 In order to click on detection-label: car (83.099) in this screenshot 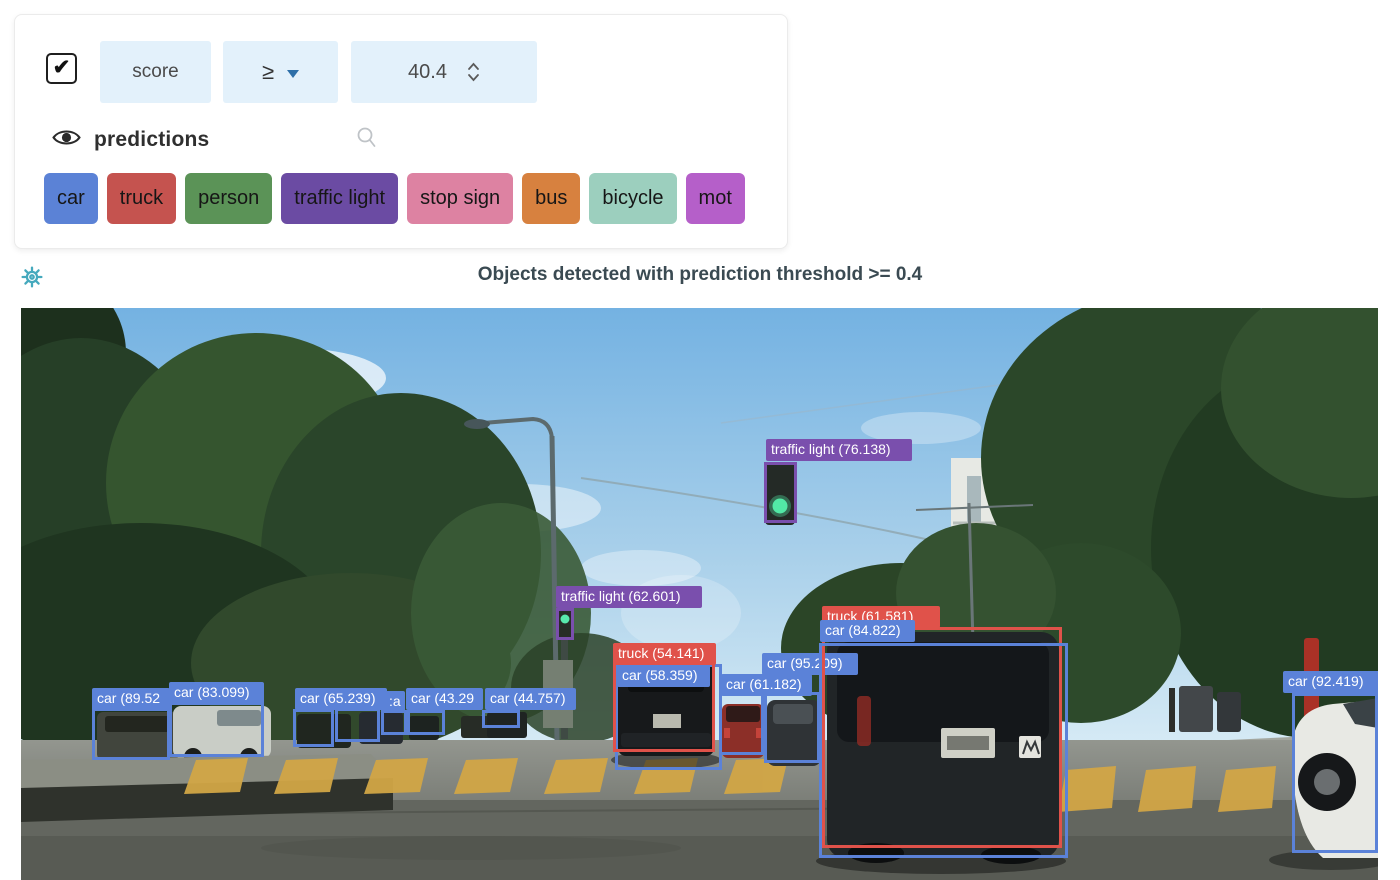, I will do `click(216, 693)`.